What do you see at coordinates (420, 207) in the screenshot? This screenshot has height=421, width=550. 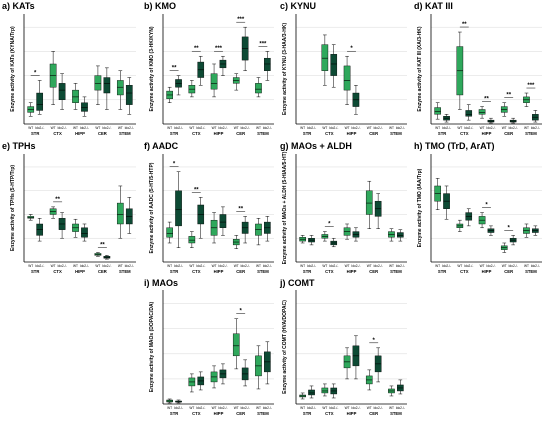 I see `y-axis-label: Enzyme activity of TMO (IAA/Trp)` at bounding box center [420, 207].